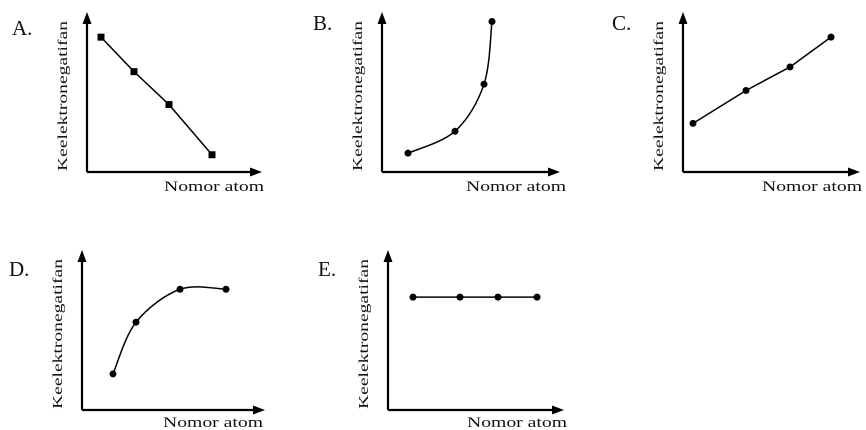 This screenshot has width=866, height=430. I want to click on option-label: E., so click(327, 269).